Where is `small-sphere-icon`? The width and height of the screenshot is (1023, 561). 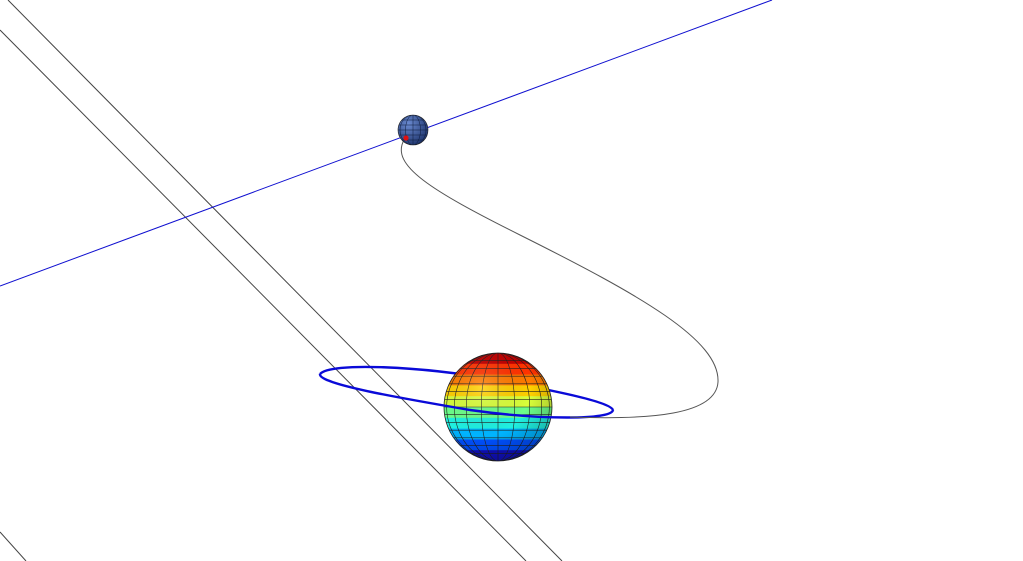 small-sphere-icon is located at coordinates (413, 130).